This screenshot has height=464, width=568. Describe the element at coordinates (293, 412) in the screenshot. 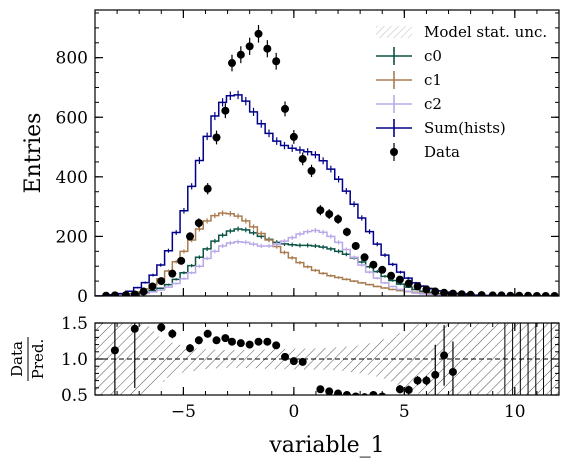

I see `x-tick-label: 0` at that location.